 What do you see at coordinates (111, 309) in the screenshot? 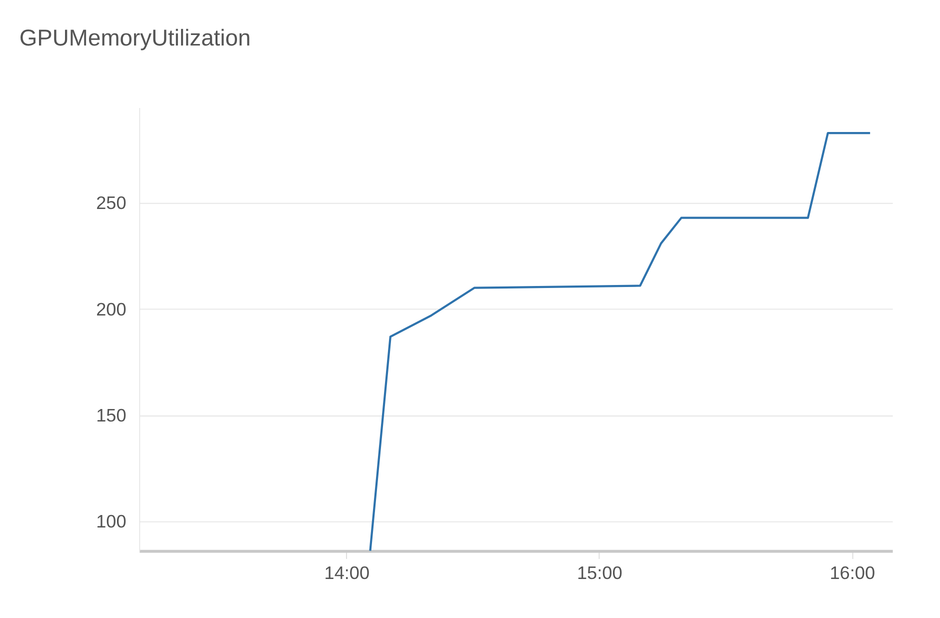
I see `y-tick-label: 200` at bounding box center [111, 309].